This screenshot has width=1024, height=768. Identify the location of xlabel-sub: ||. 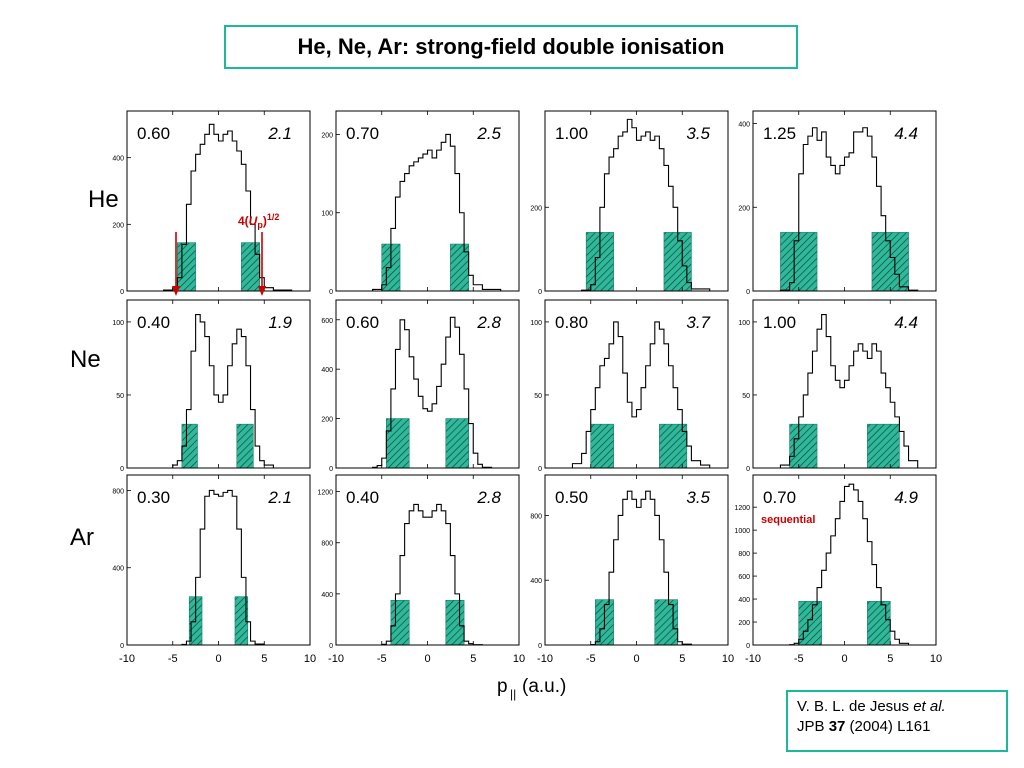
(513, 694).